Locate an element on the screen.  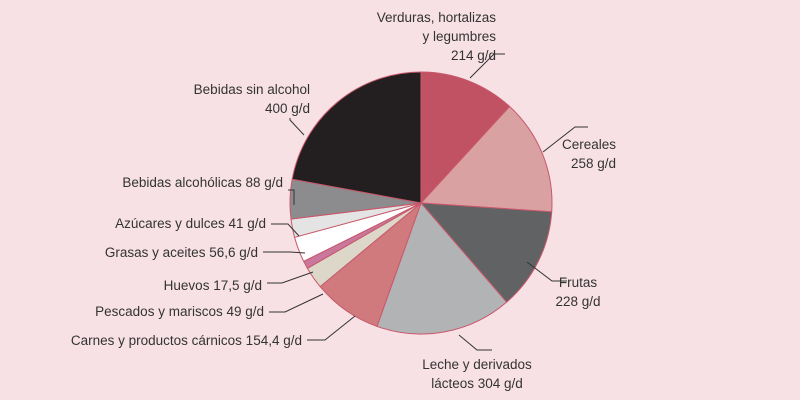
slice-label-line: Bebidas sin alcohol is located at coordinates (252, 89).